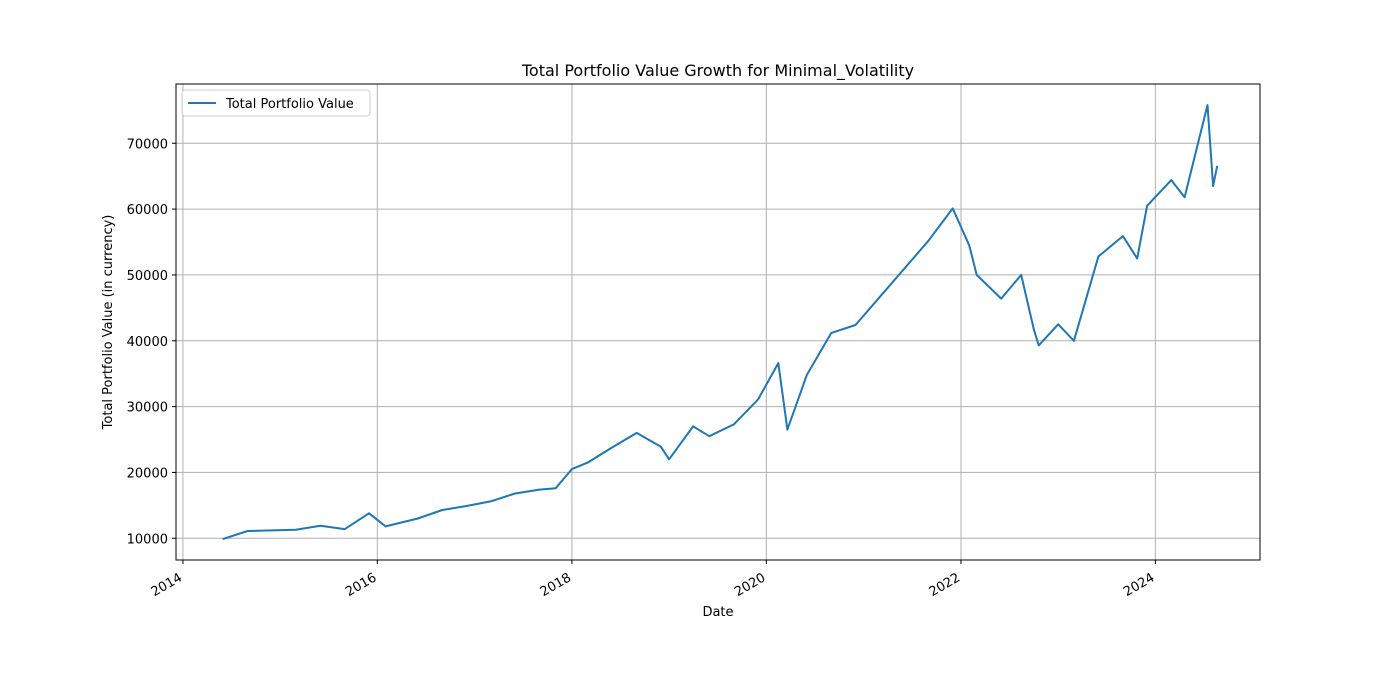 The width and height of the screenshot is (1400, 700). What do you see at coordinates (147, 408) in the screenshot?
I see `y-tick-label: 30000` at bounding box center [147, 408].